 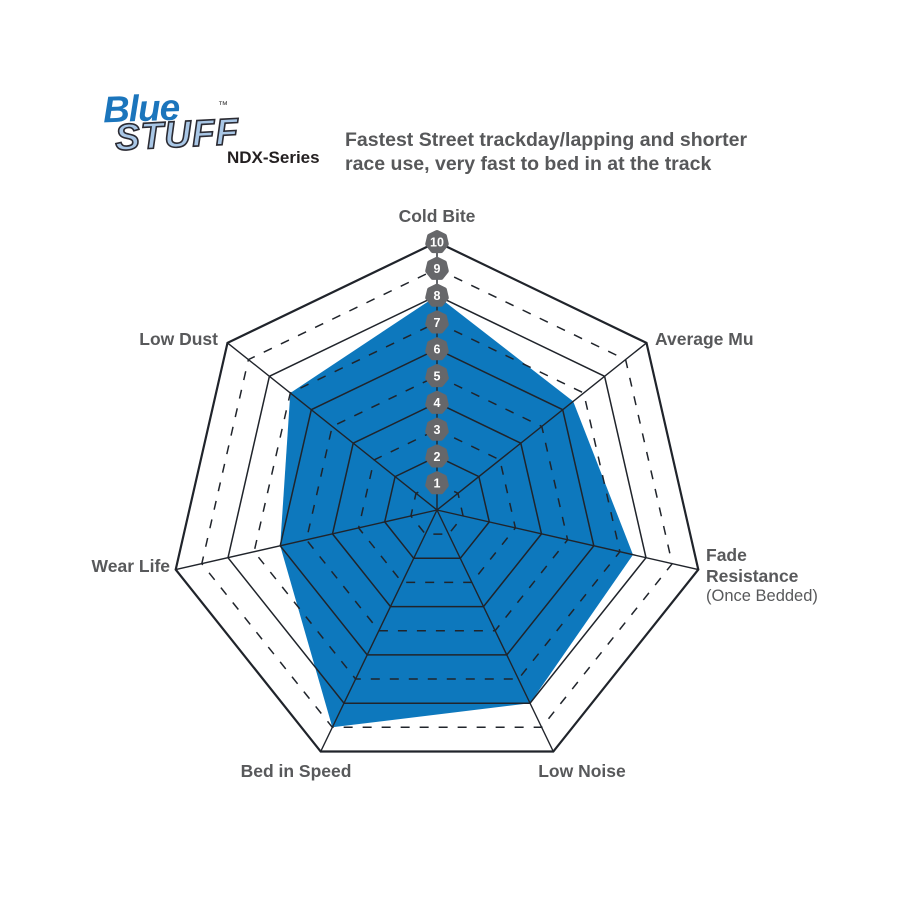 I want to click on axis-label-fade-line1: Fade, so click(x=726, y=555).